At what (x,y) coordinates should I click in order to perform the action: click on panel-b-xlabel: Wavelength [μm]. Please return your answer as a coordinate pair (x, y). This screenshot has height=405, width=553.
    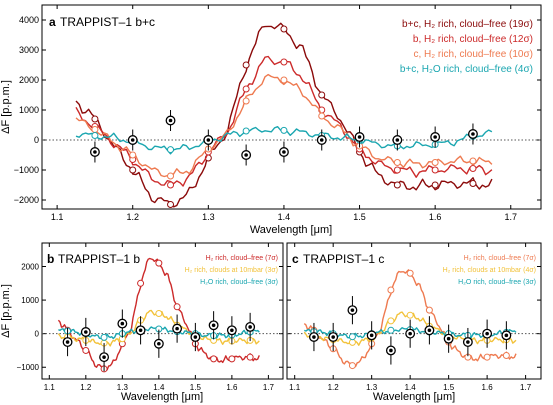
    Looking at the image, I should click on (162, 397).